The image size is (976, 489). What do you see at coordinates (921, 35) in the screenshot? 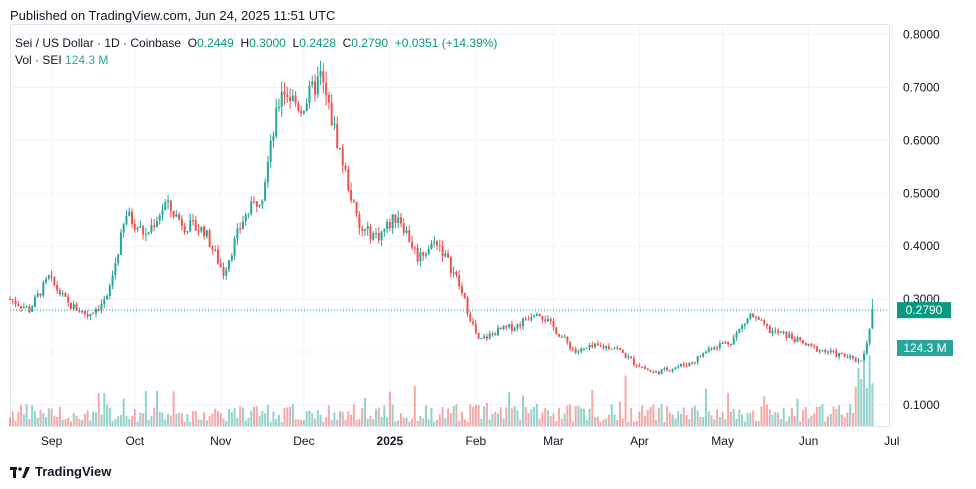
I see `y-tick-label: 0.8000` at bounding box center [921, 35].